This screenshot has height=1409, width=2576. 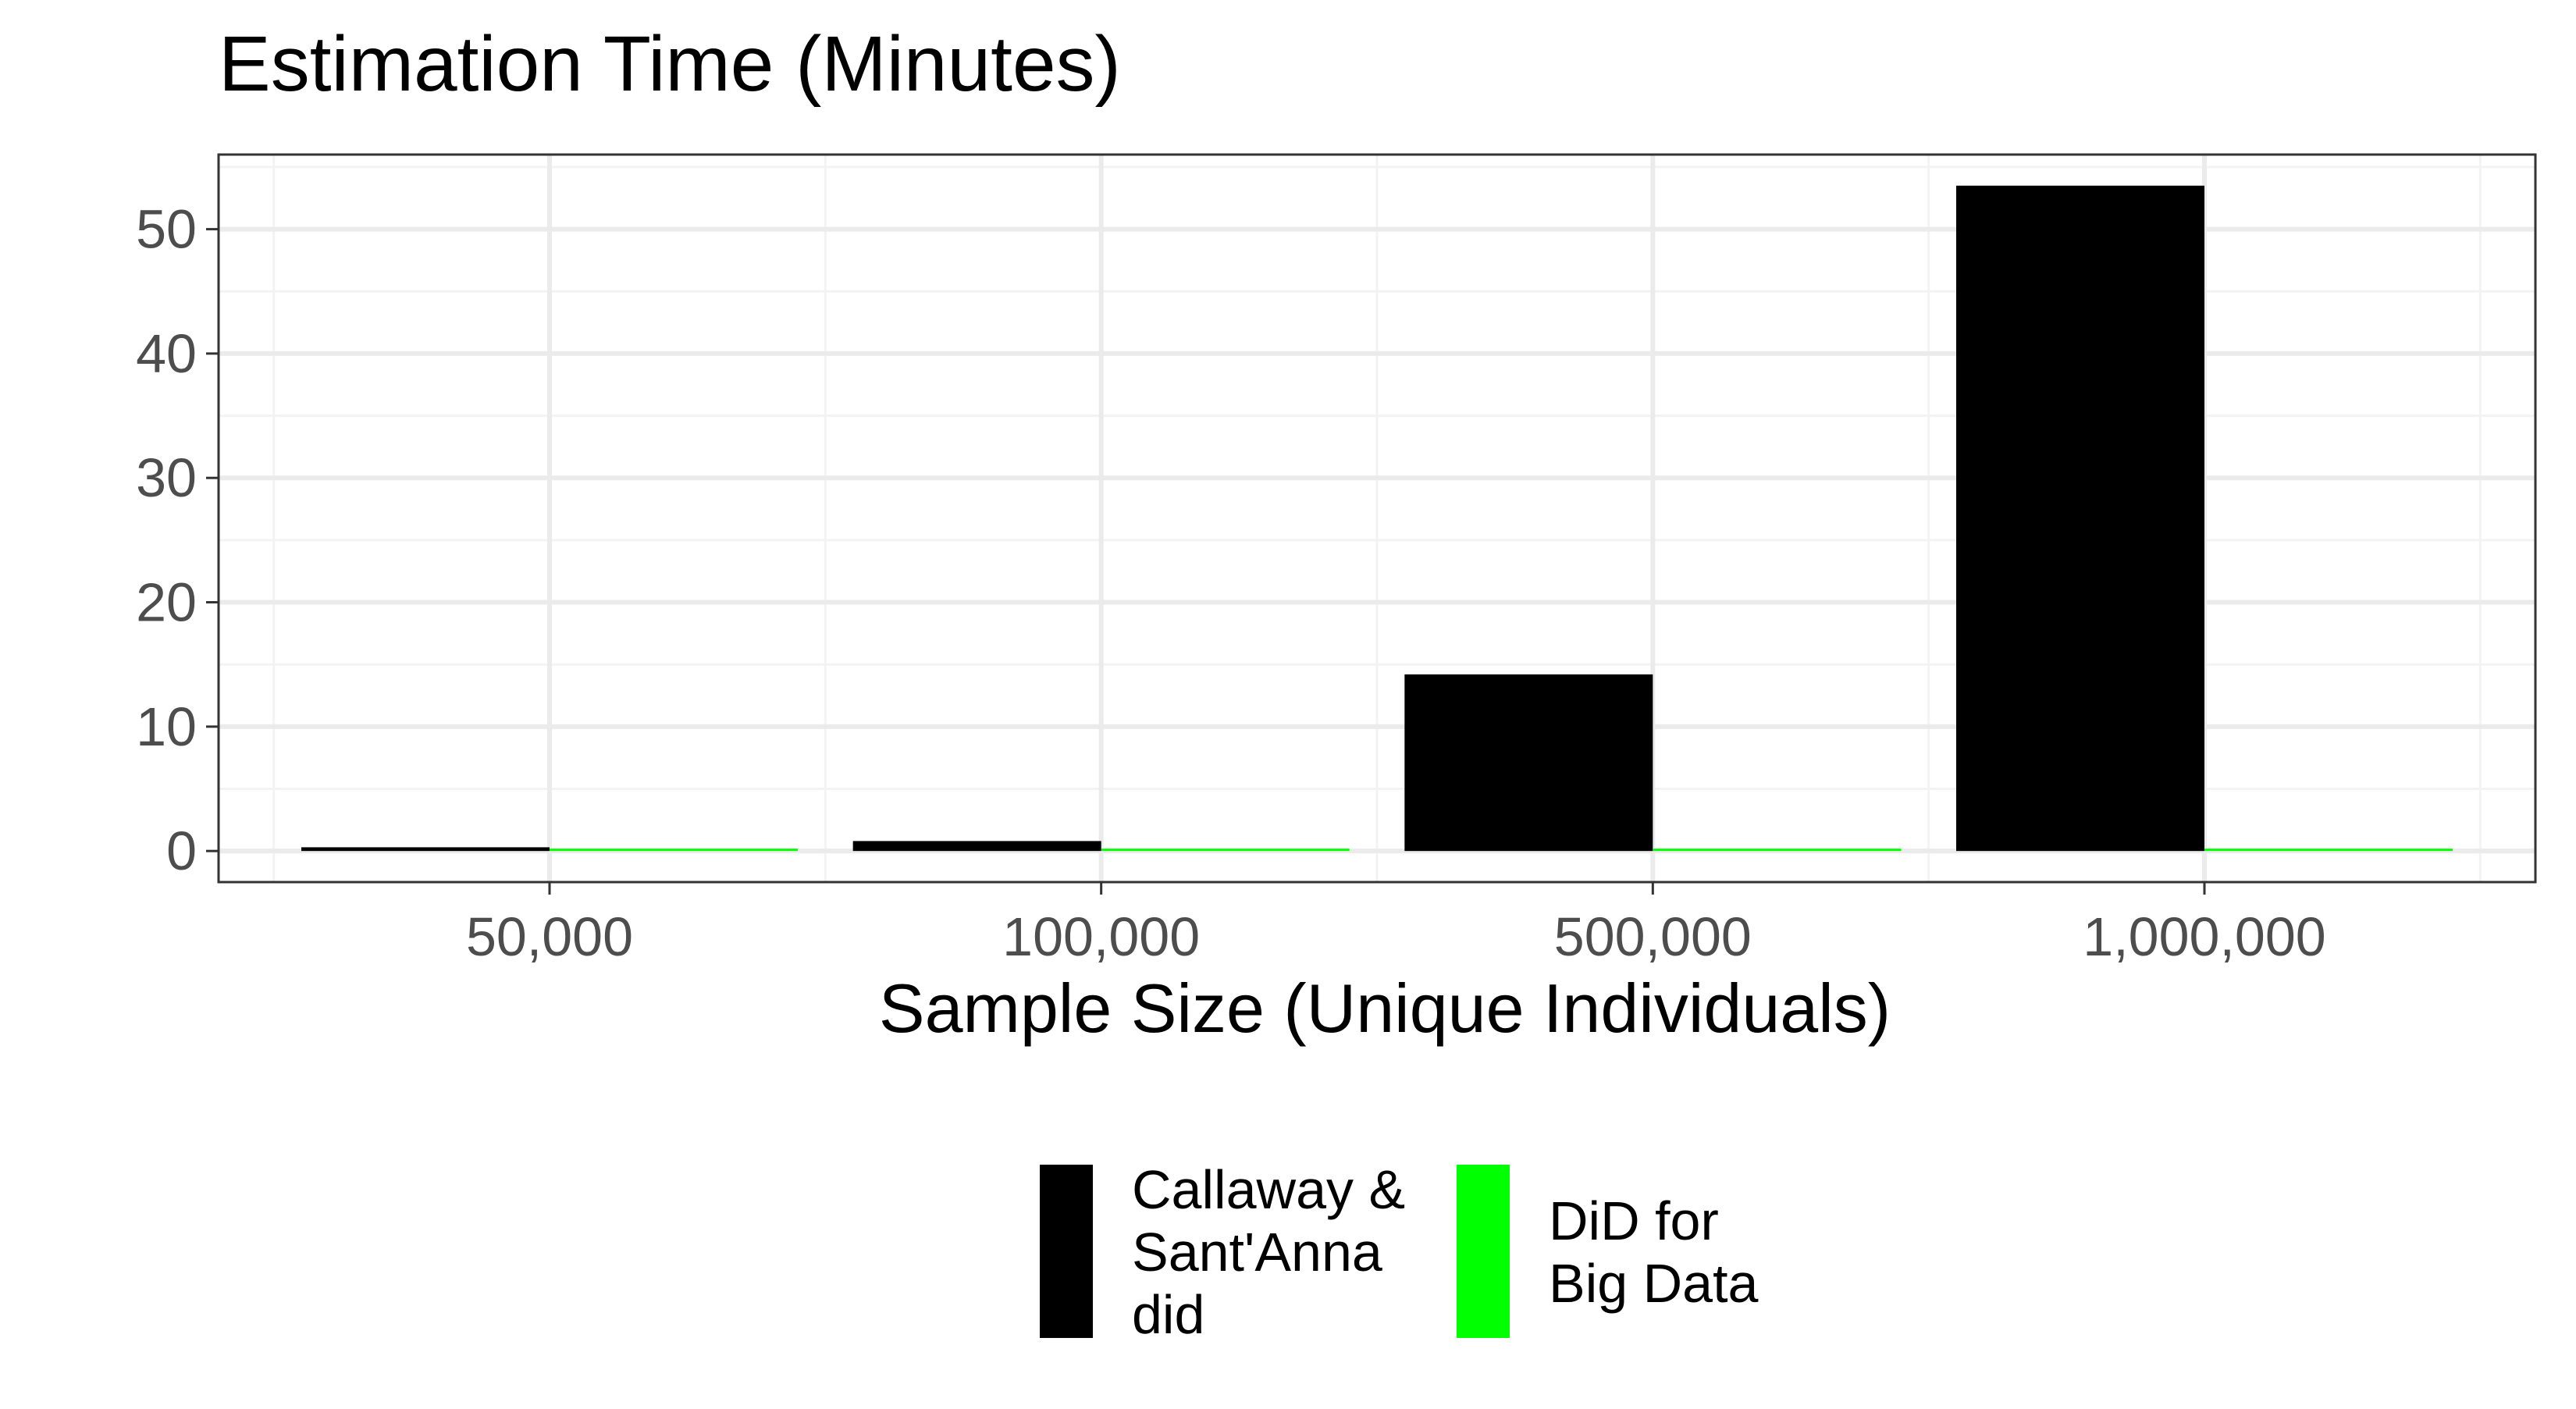 What do you see at coordinates (1654, 1283) in the screenshot?
I see `legend-label-line: Big Data` at bounding box center [1654, 1283].